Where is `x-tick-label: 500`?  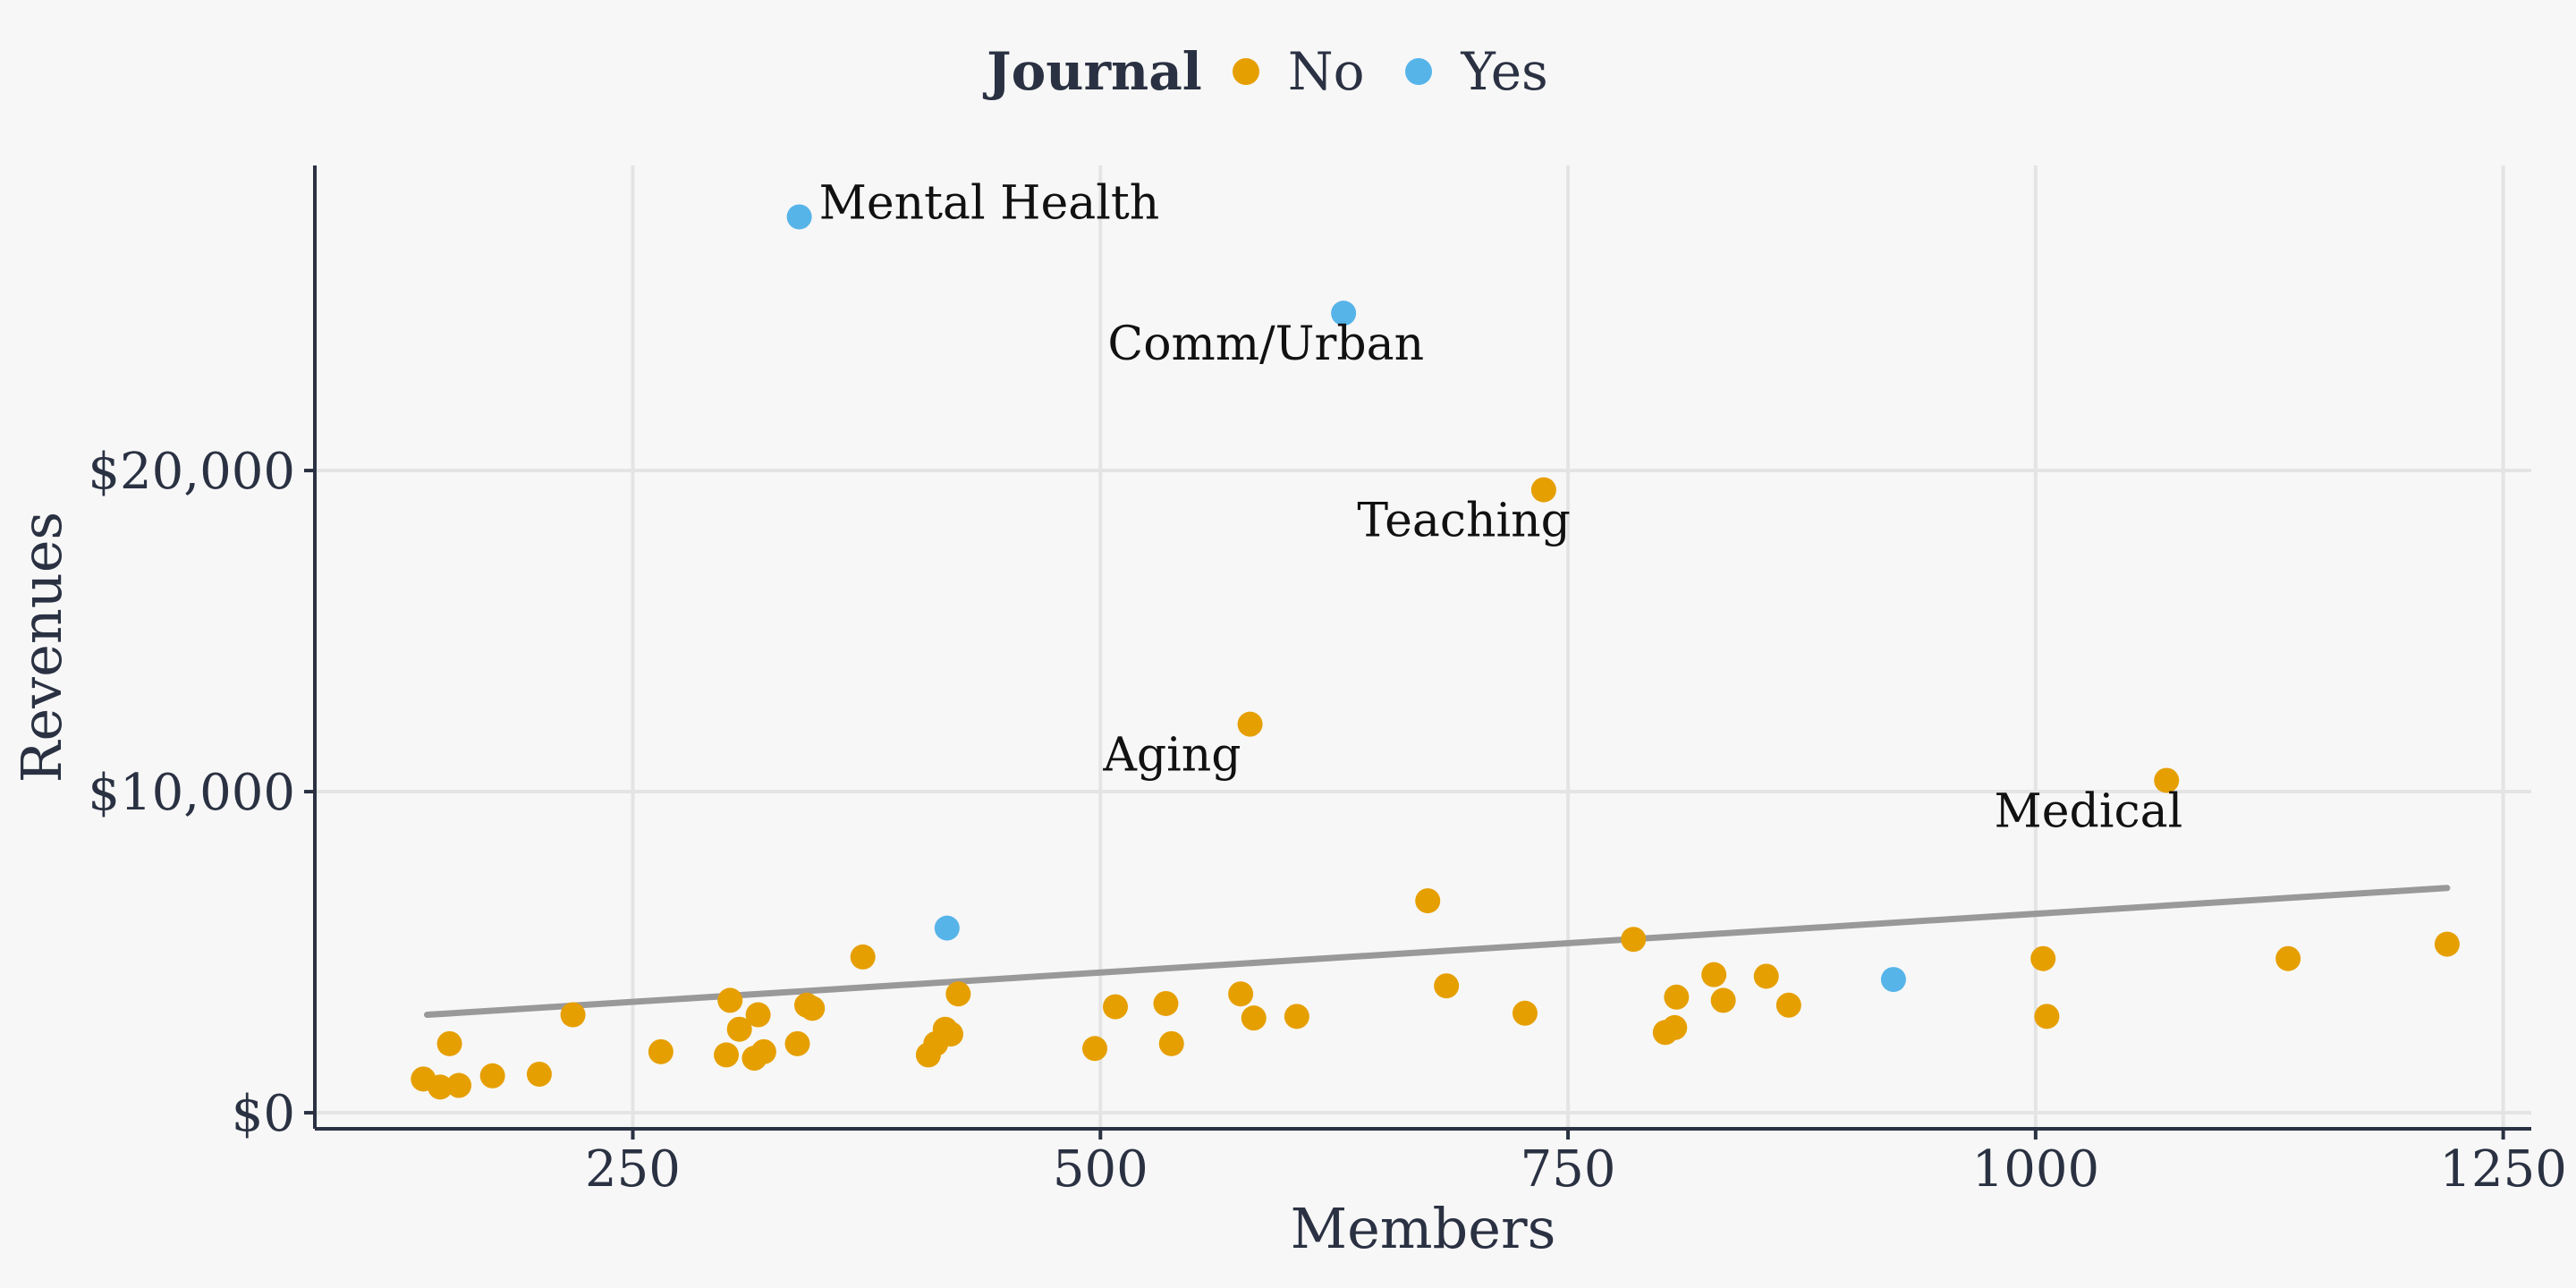 x-tick-label: 500 is located at coordinates (1100, 1169).